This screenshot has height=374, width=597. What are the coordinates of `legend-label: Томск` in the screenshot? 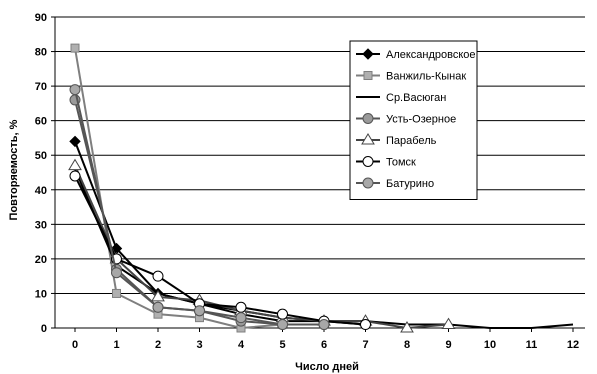 It's located at (401, 163).